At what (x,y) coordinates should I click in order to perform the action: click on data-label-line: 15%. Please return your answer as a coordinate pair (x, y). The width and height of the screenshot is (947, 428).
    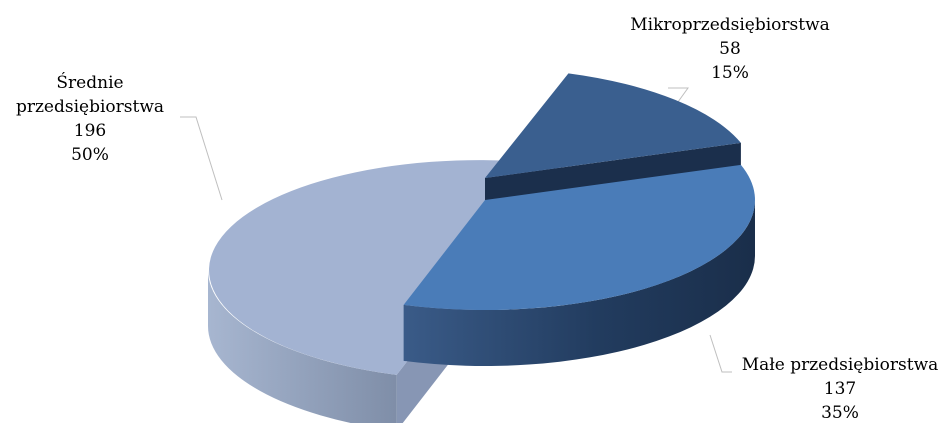
    Looking at the image, I should click on (730, 73).